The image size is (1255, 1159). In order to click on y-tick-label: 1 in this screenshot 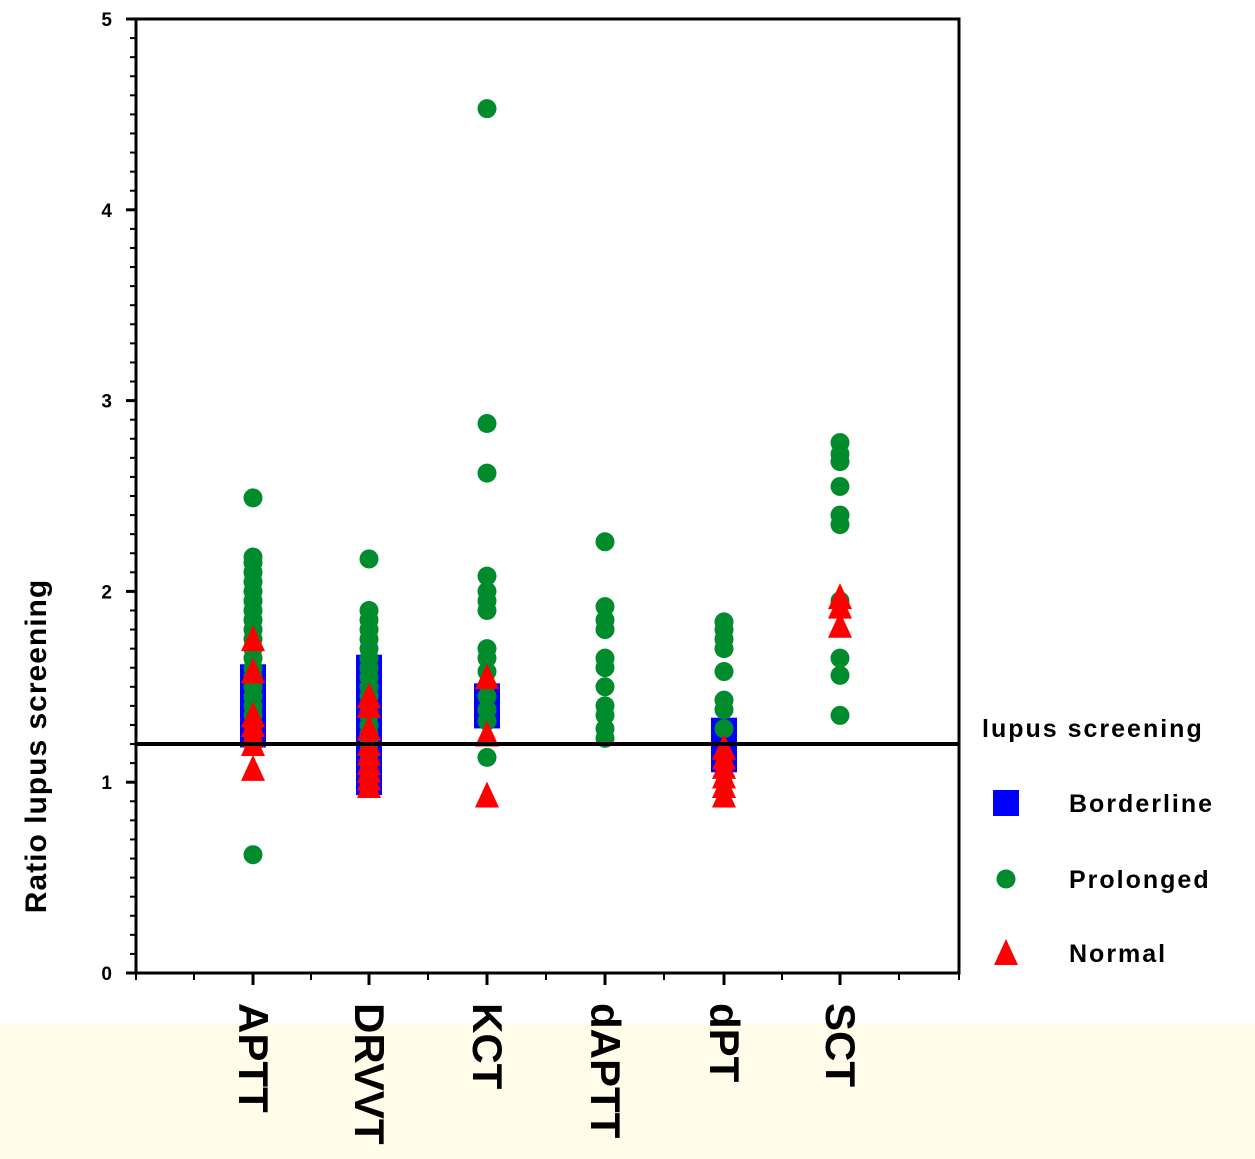, I will do `click(106, 783)`.